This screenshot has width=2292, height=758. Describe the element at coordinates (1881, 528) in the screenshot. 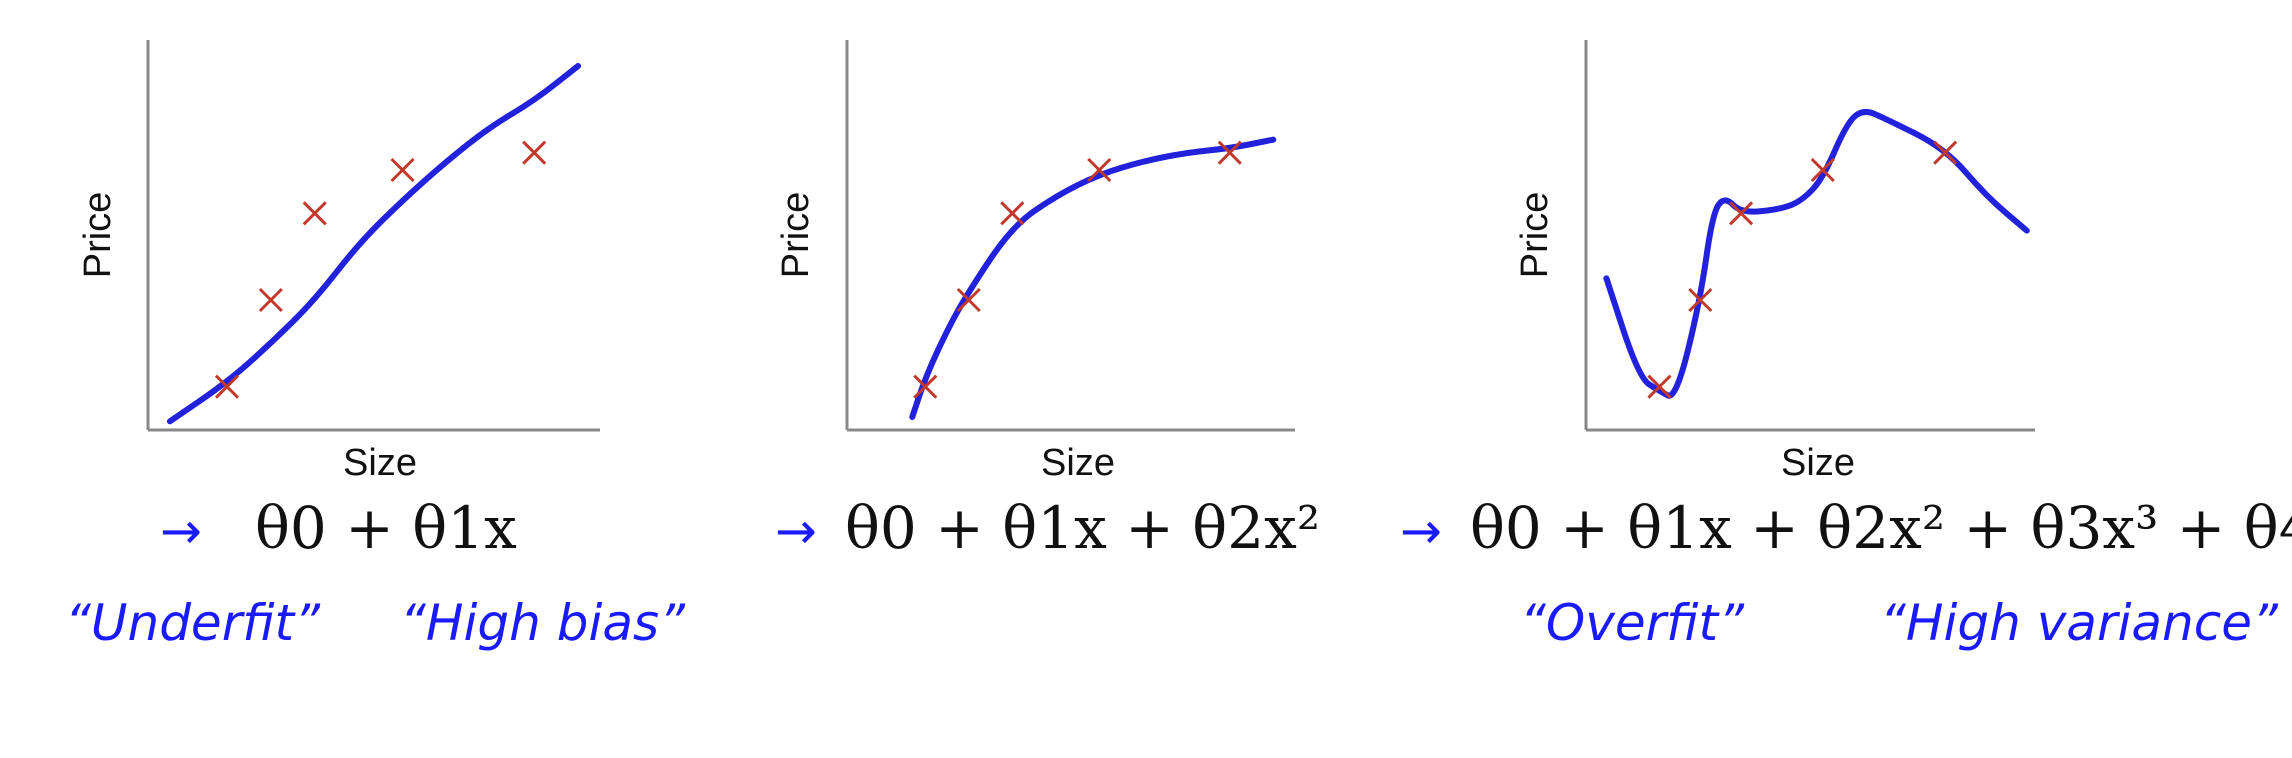

I see `formula-3: θ0 + θ1x + θ2x² + θ3x³ + θ4x⁴` at that location.